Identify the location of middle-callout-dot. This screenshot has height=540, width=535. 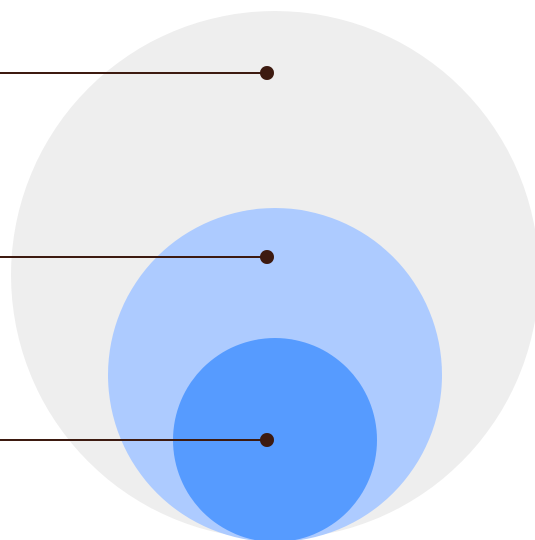
(267, 257).